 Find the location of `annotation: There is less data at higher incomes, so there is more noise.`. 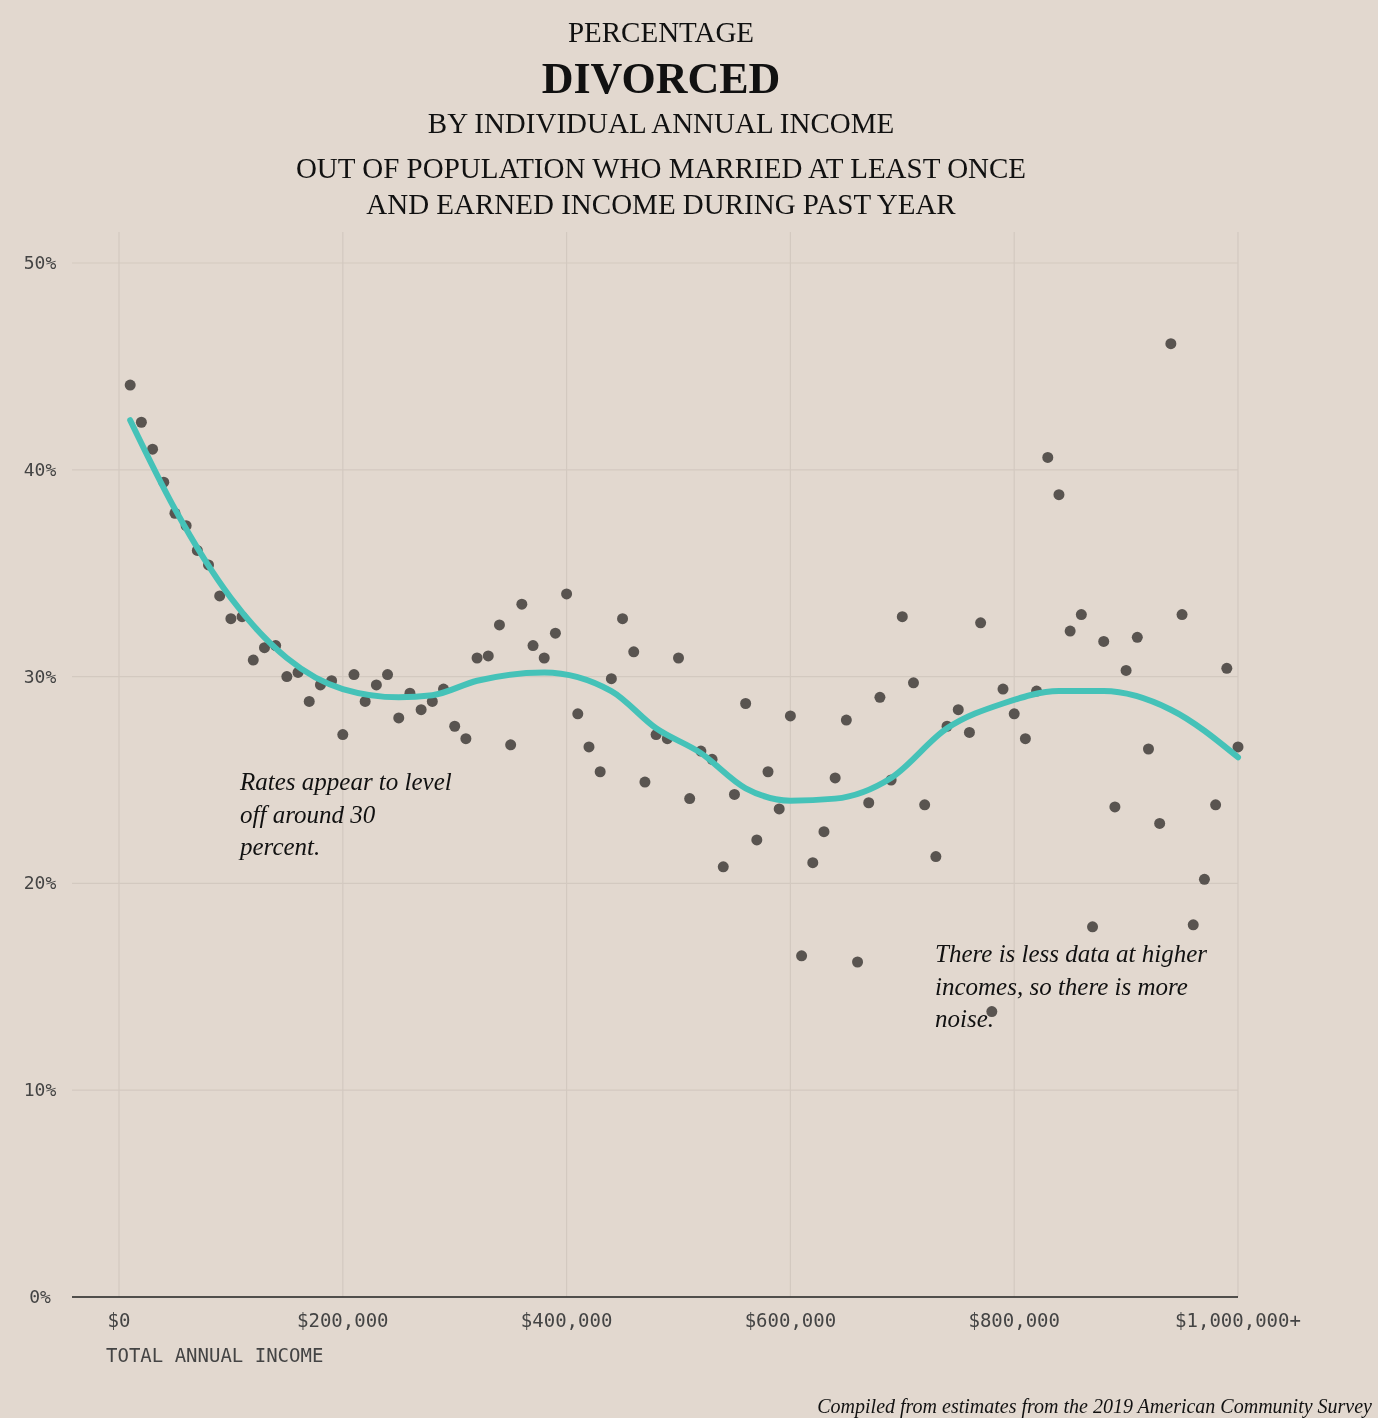

annotation: There is less data at higher incomes, so there is more noise. is located at coordinates (1071, 986).